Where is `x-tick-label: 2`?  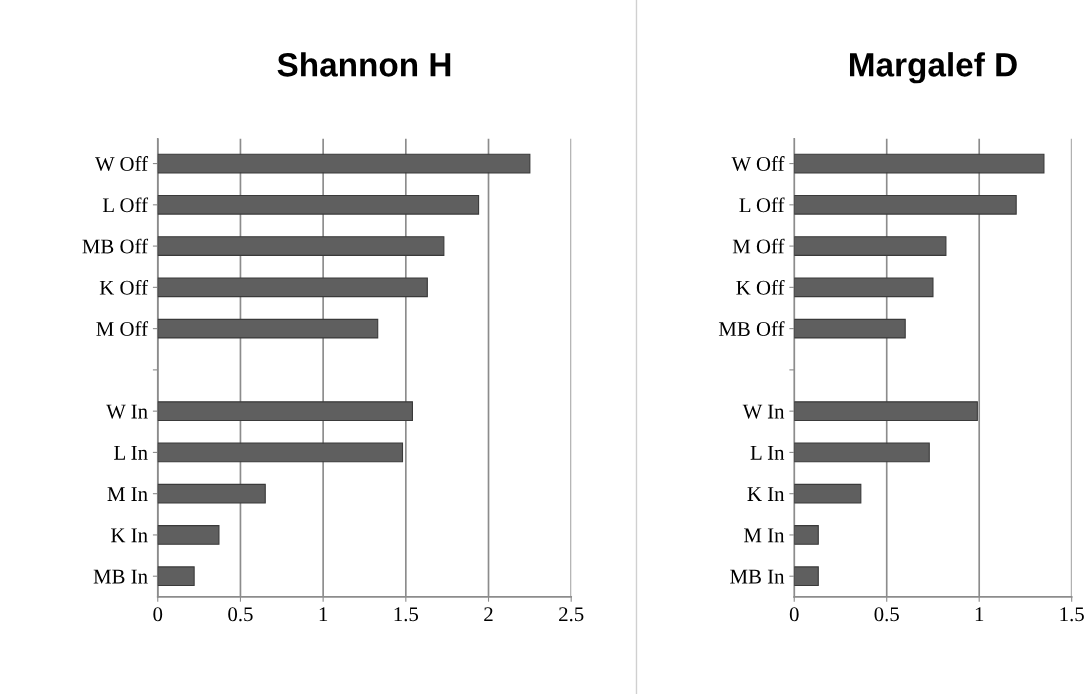
x-tick-label: 2 is located at coordinates (488, 614).